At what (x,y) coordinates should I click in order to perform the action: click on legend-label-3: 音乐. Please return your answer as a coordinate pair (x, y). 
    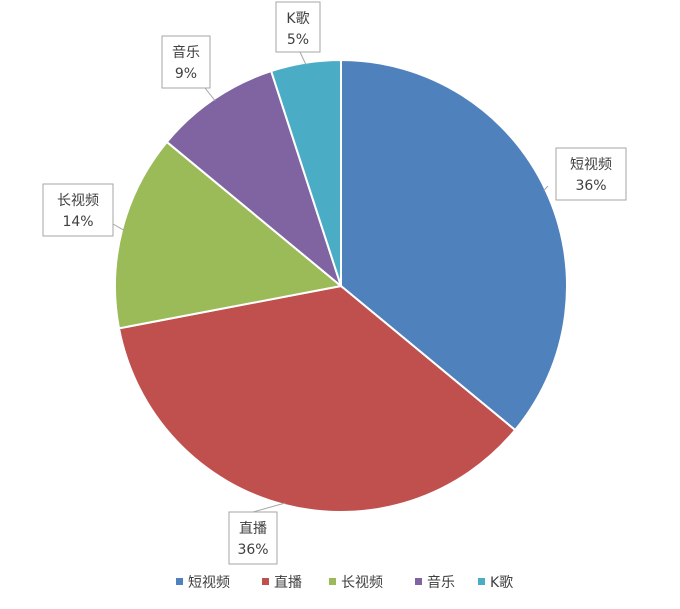
    Looking at the image, I should click on (441, 582).